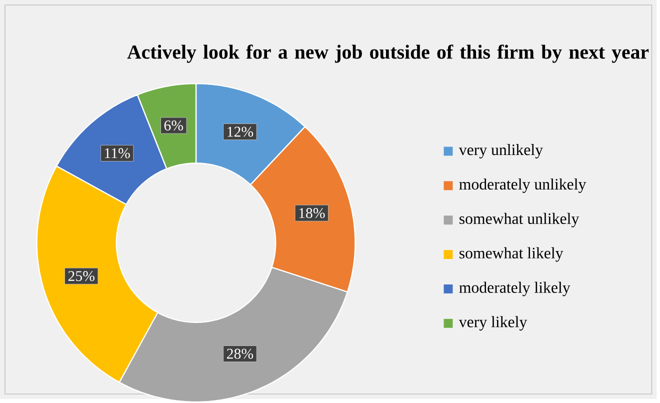 The height and width of the screenshot is (403, 660). Describe the element at coordinates (240, 354) in the screenshot. I see `data-label: 28%` at that location.